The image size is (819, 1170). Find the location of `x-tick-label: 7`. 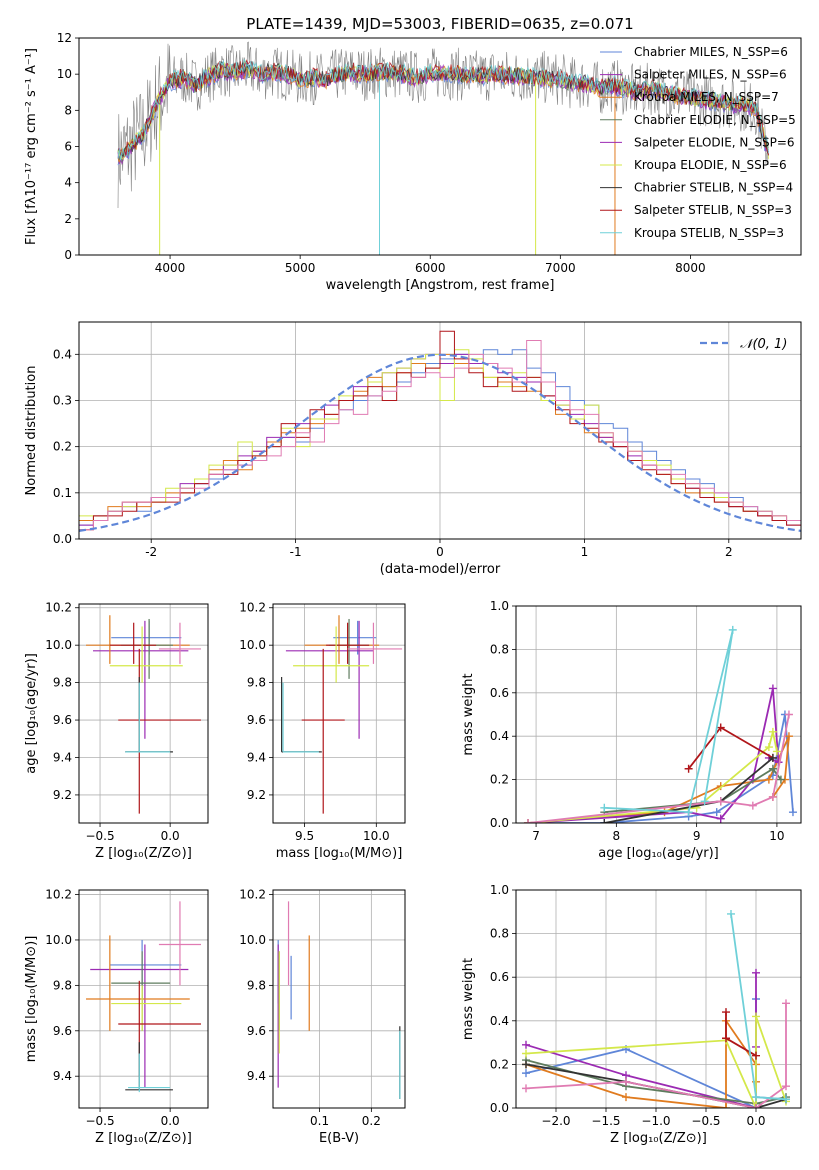

x-tick-label: 7 is located at coordinates (536, 836).